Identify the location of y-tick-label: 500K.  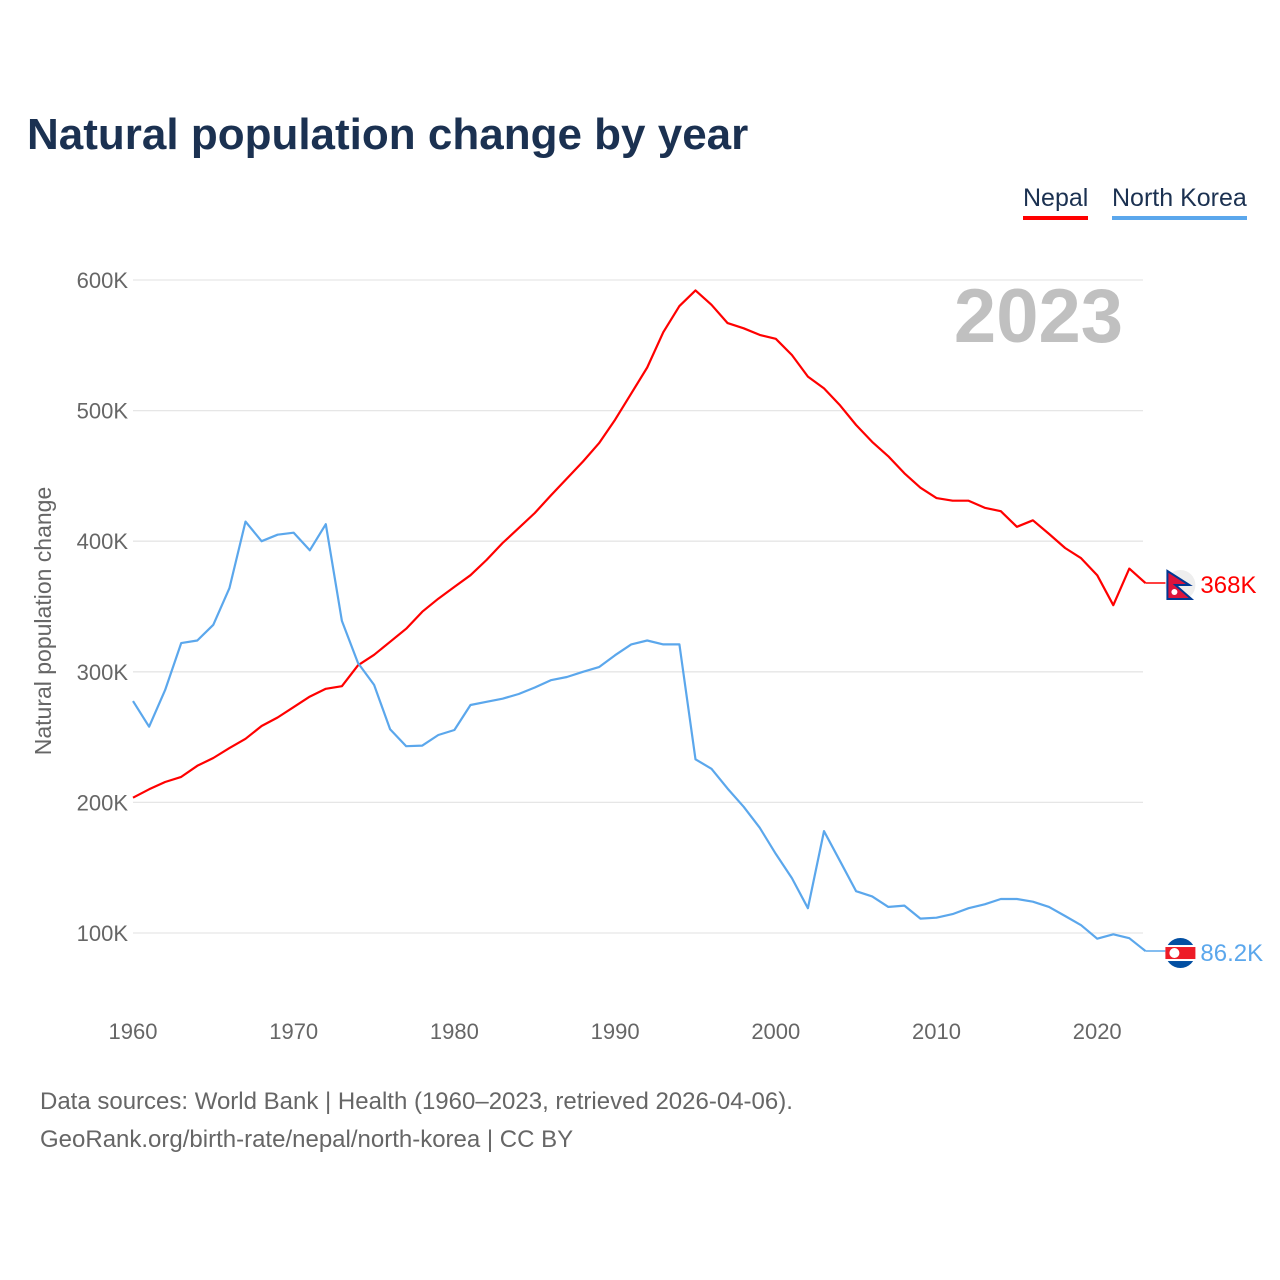
(103, 411).